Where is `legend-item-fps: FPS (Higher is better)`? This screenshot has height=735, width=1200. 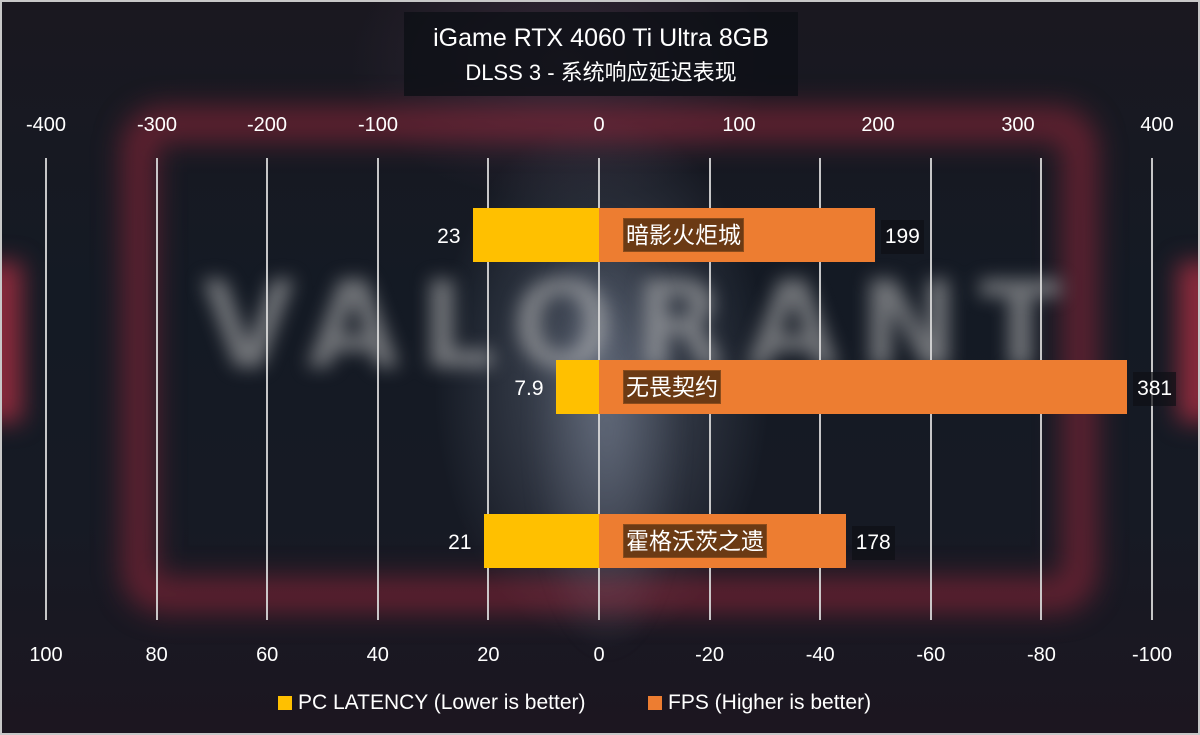
legend-item-fps: FPS (Higher is better) is located at coordinates (759, 703).